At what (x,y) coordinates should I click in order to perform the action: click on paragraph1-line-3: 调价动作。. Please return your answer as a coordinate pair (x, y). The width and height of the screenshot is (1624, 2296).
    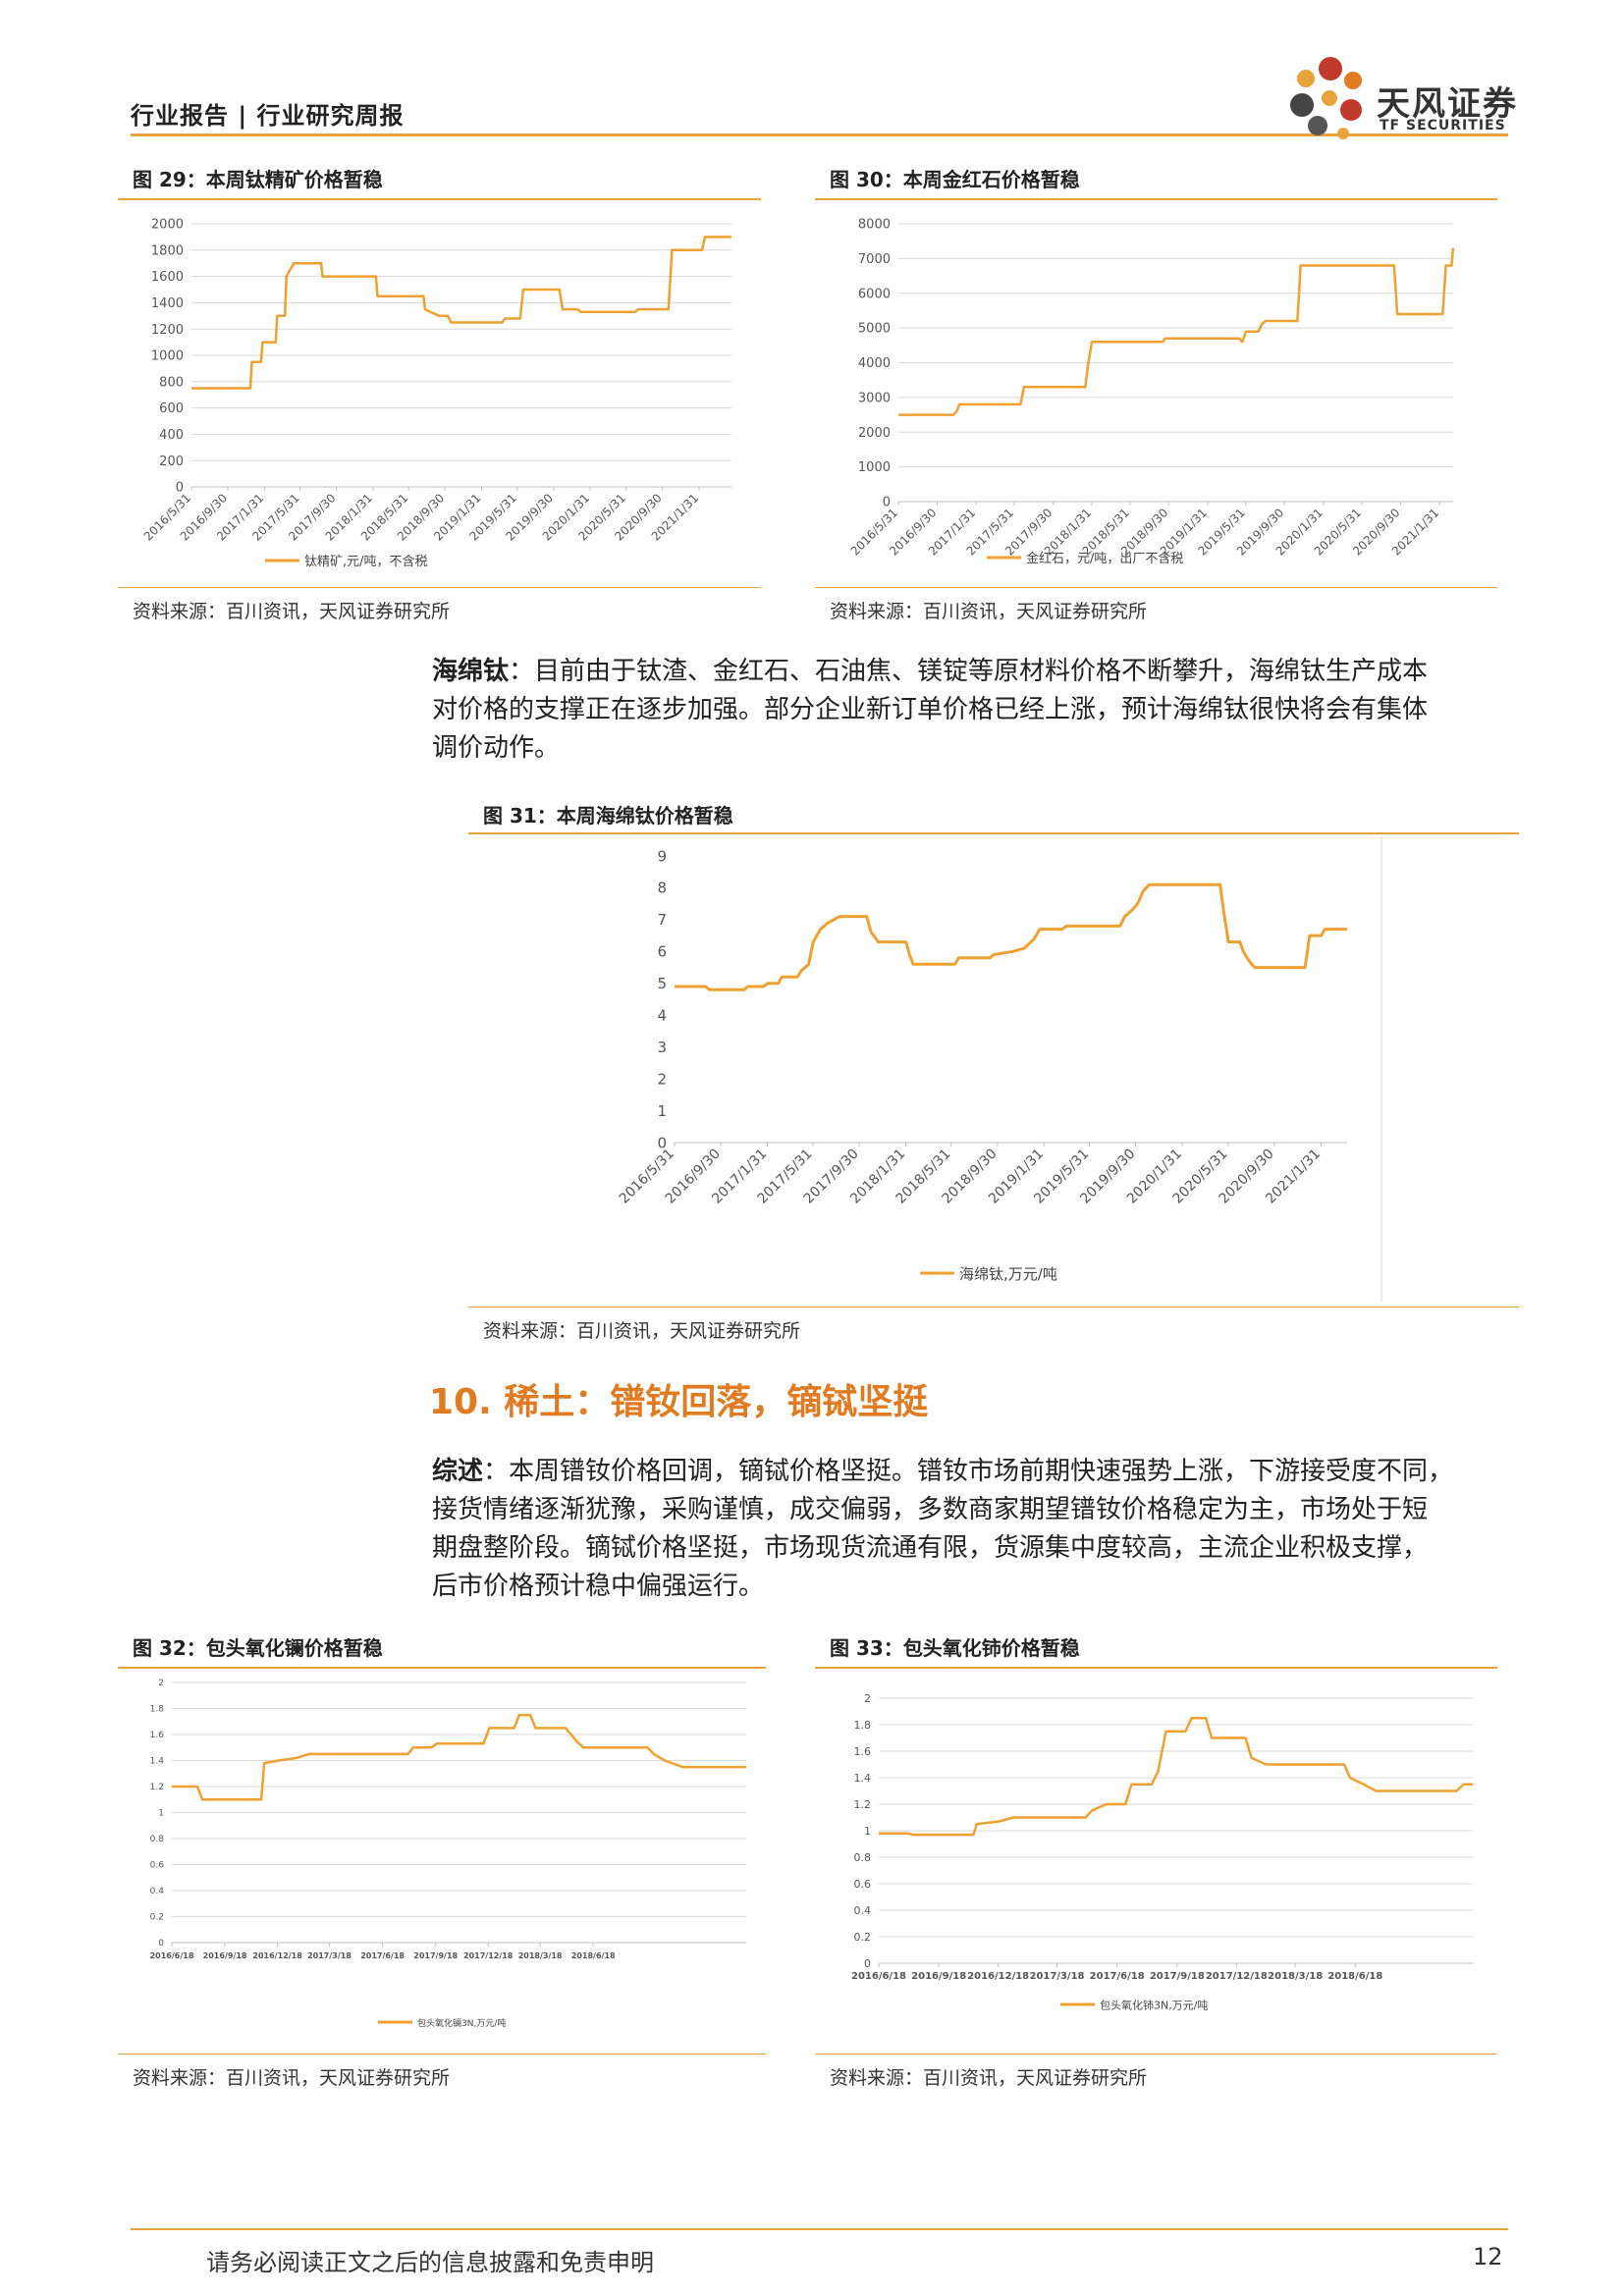
    Looking at the image, I should click on (496, 748).